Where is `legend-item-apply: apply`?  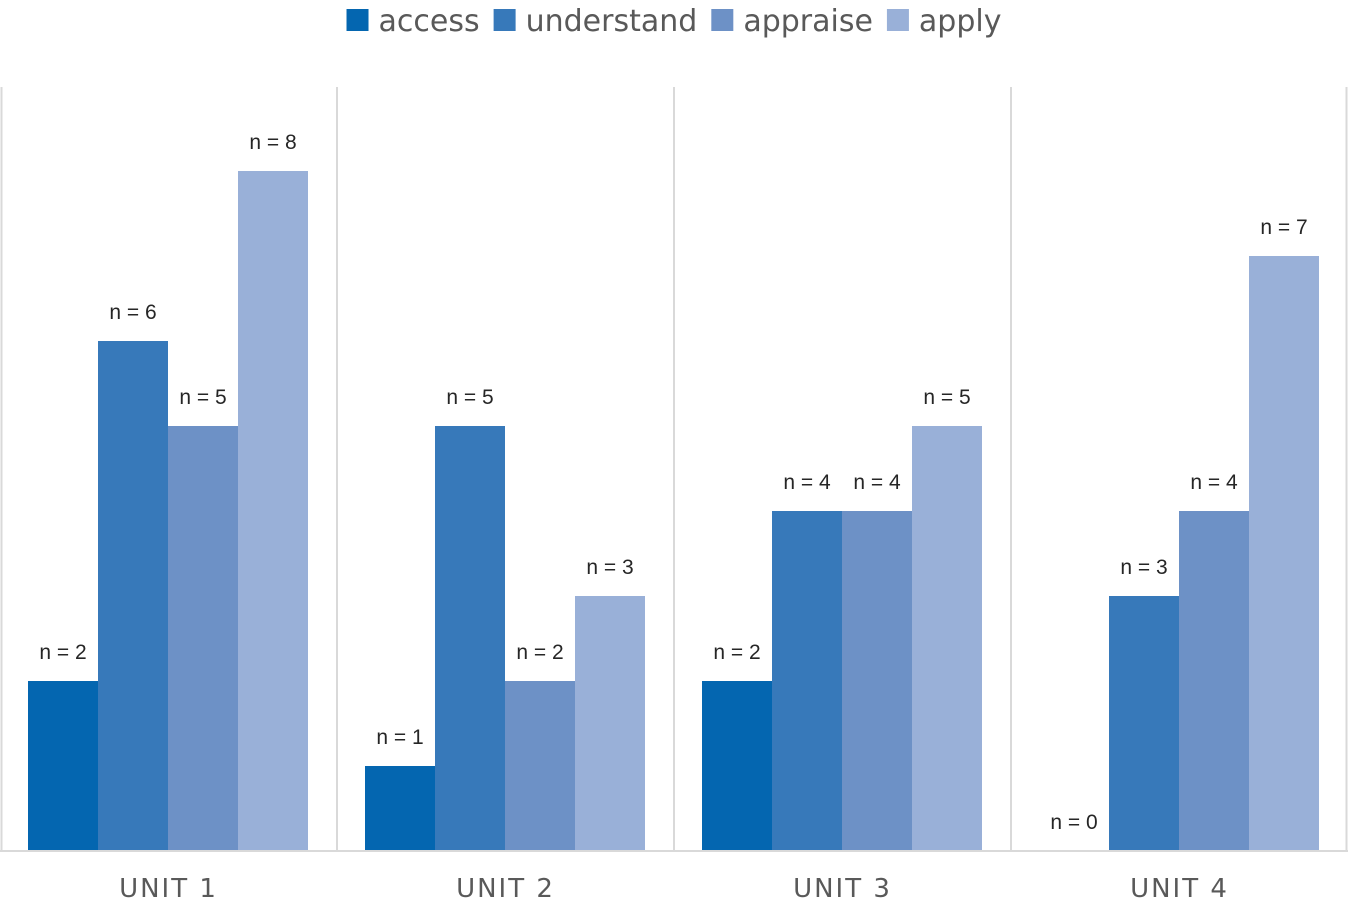 legend-item-apply: apply is located at coordinates (944, 21).